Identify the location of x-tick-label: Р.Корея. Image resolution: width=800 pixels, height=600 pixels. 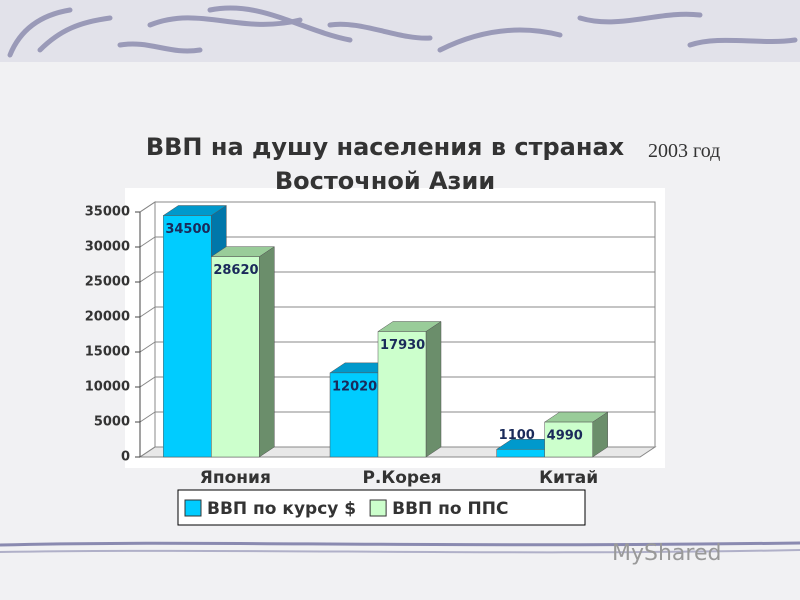
(401, 478).